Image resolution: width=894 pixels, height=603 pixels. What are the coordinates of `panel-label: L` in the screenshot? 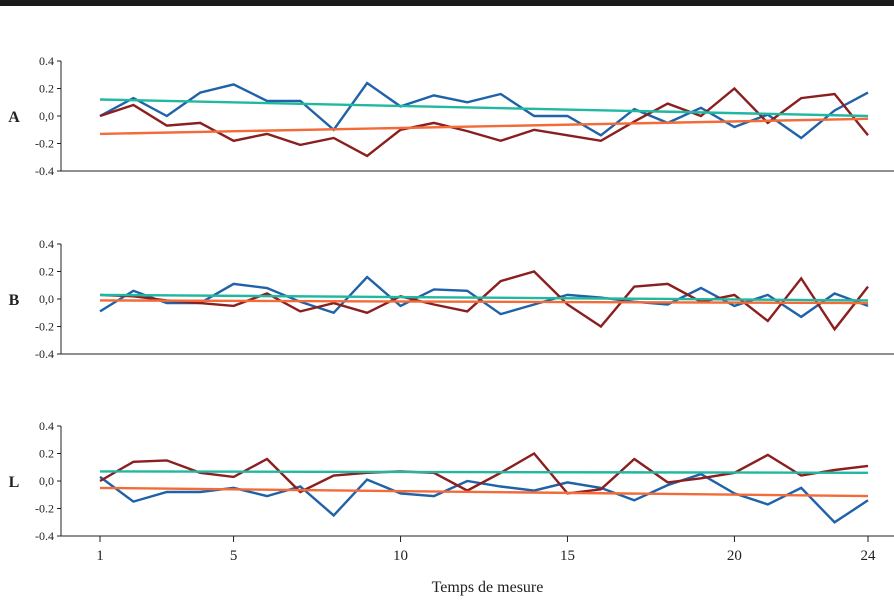 It's located at (14, 482).